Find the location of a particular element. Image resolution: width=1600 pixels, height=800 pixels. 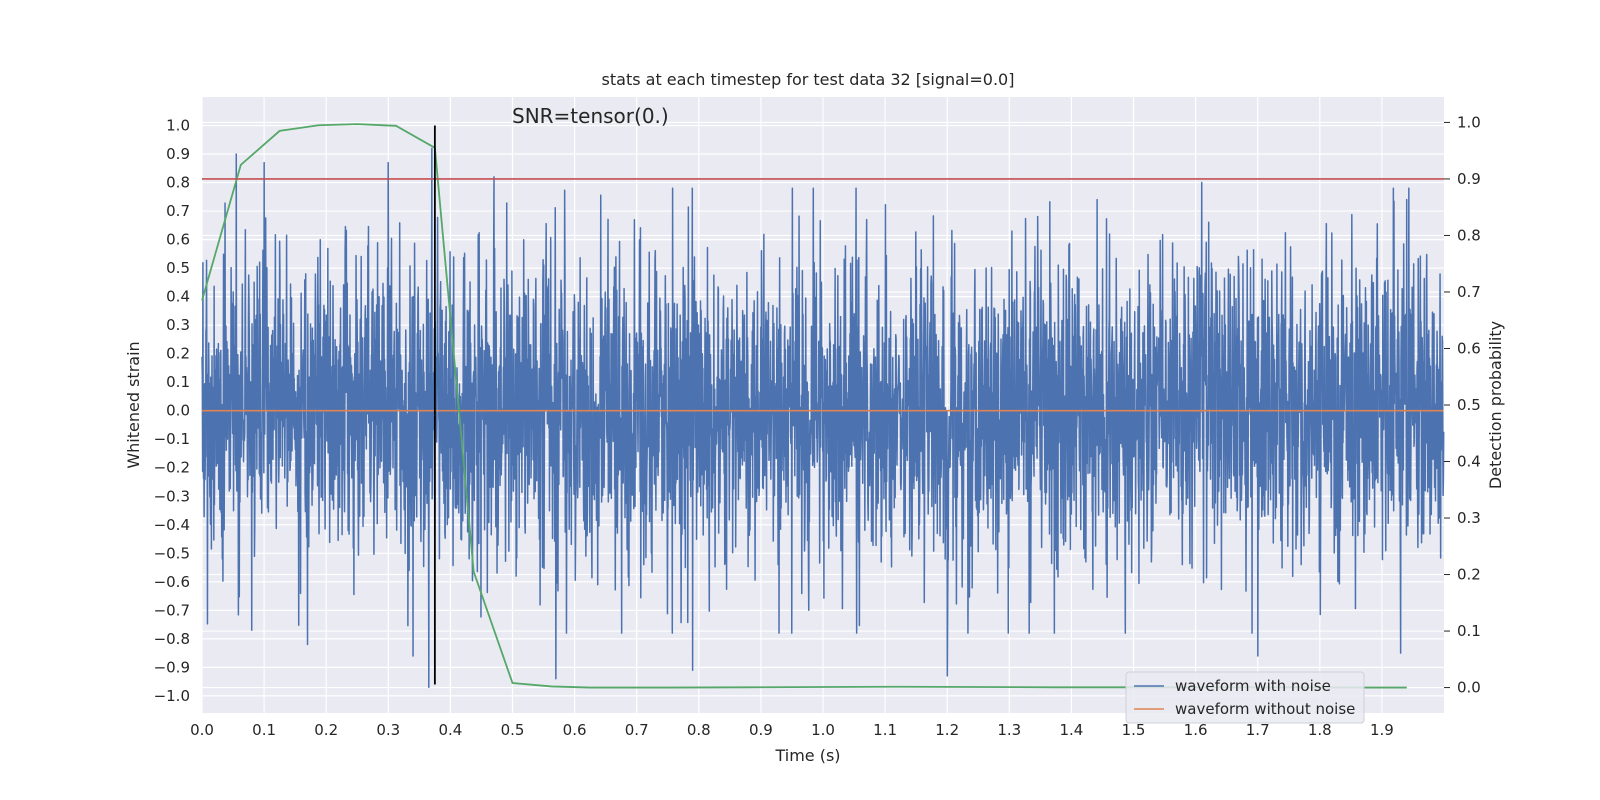

legend-label-noisy: waveform with noise is located at coordinates (1253, 686).